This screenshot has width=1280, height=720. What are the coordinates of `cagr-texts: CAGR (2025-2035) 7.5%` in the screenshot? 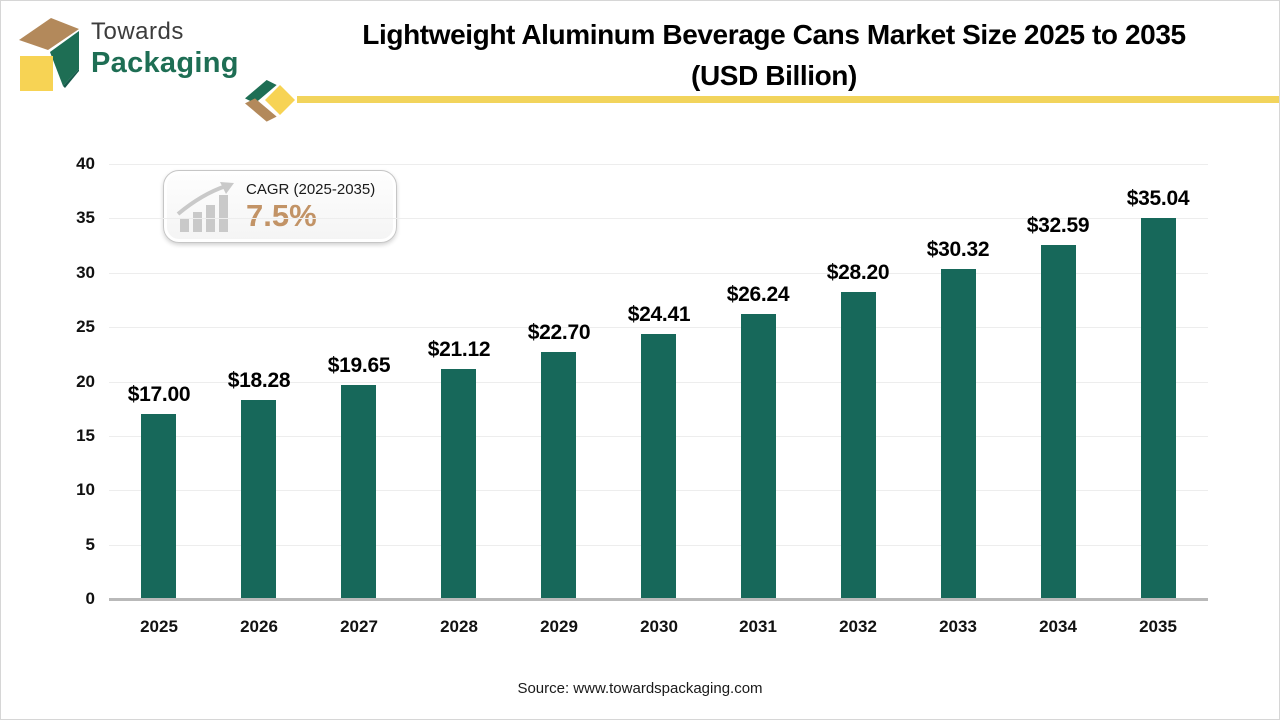 It's located at (310, 207).